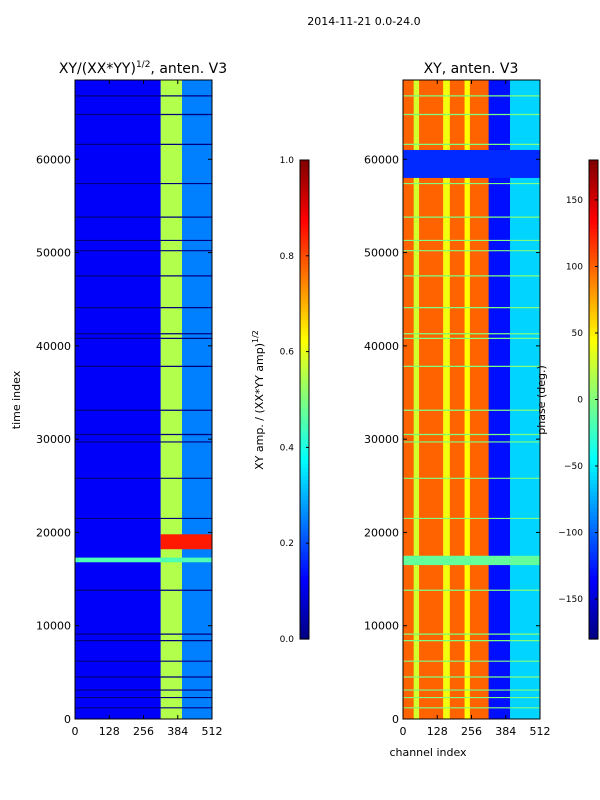 The image size is (600, 800). I want to click on y-tick-label: 30000, so click(381, 439).